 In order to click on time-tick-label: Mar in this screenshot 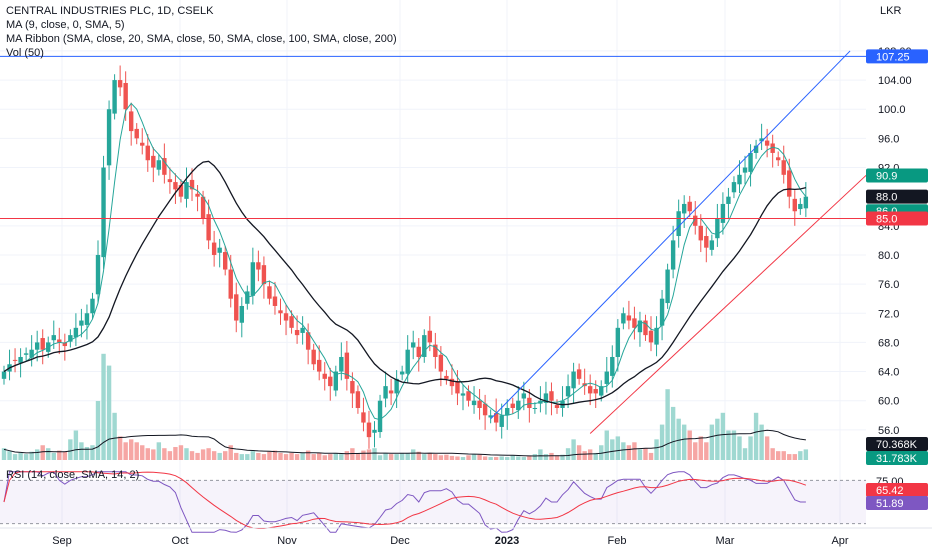, I will do `click(725, 541)`.